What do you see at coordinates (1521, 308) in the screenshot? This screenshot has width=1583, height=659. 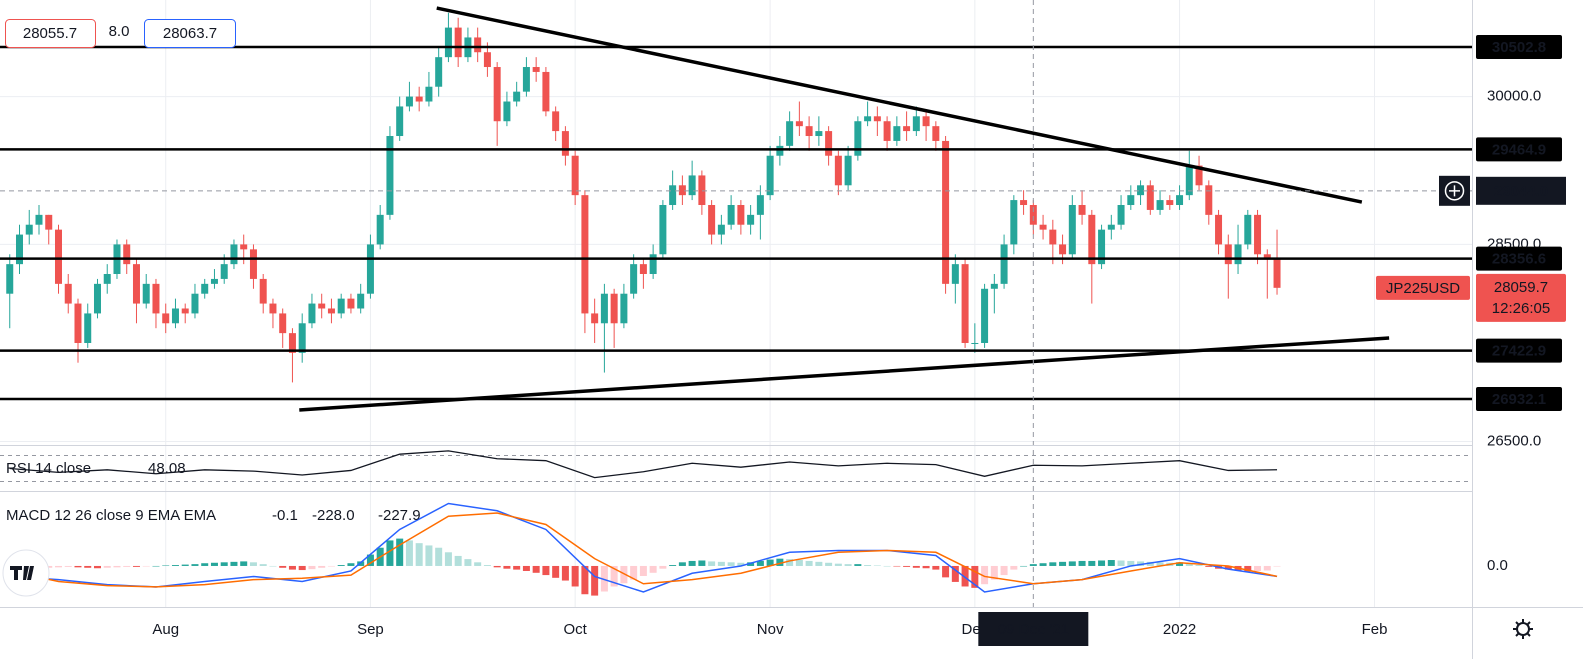 I see `countdown: 12:26:05` at bounding box center [1521, 308].